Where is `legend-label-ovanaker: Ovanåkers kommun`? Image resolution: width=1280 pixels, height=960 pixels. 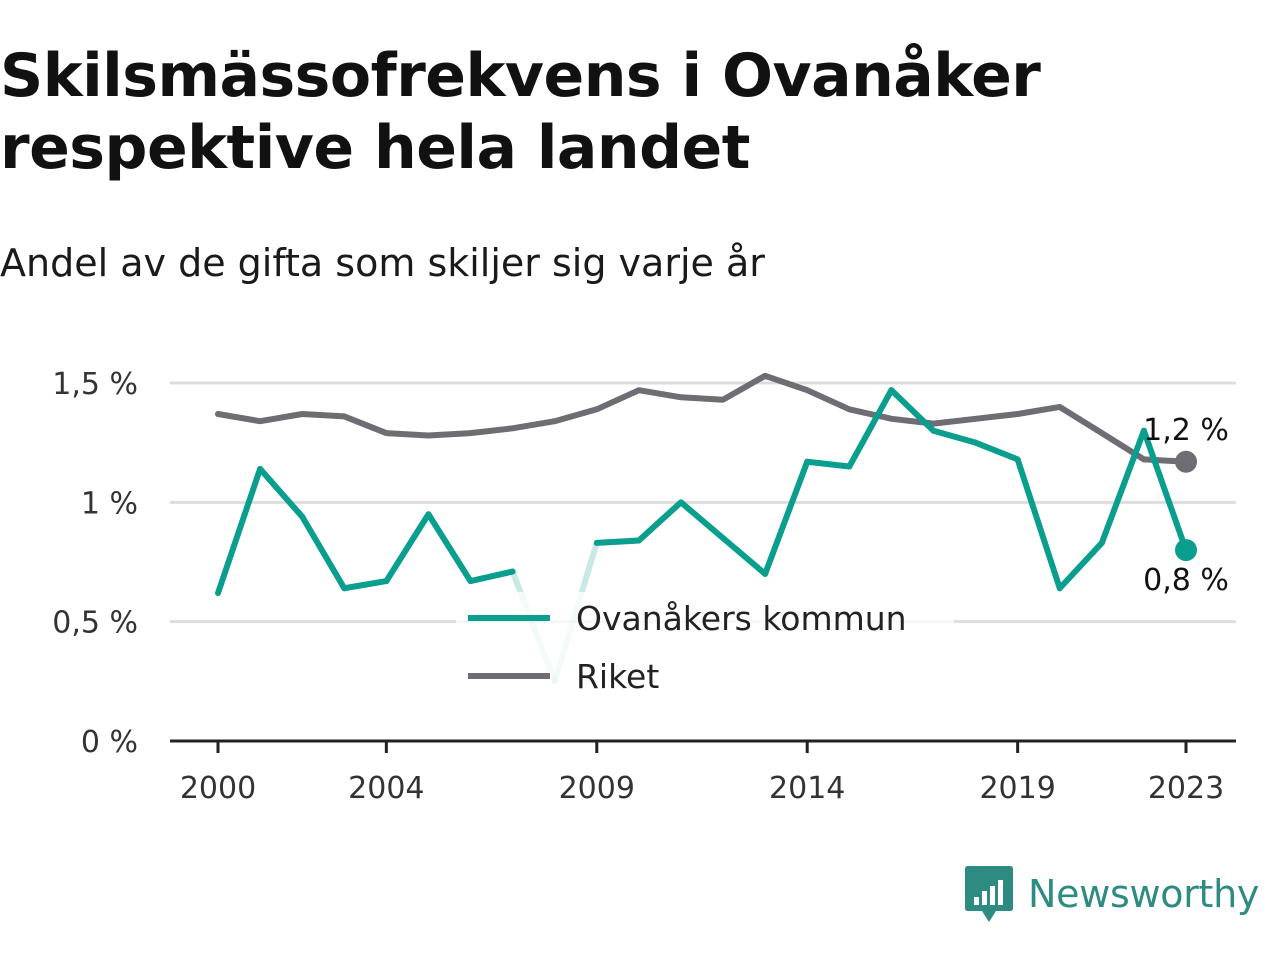
legend-label-ovanaker: Ovanåkers kommun is located at coordinates (741, 618).